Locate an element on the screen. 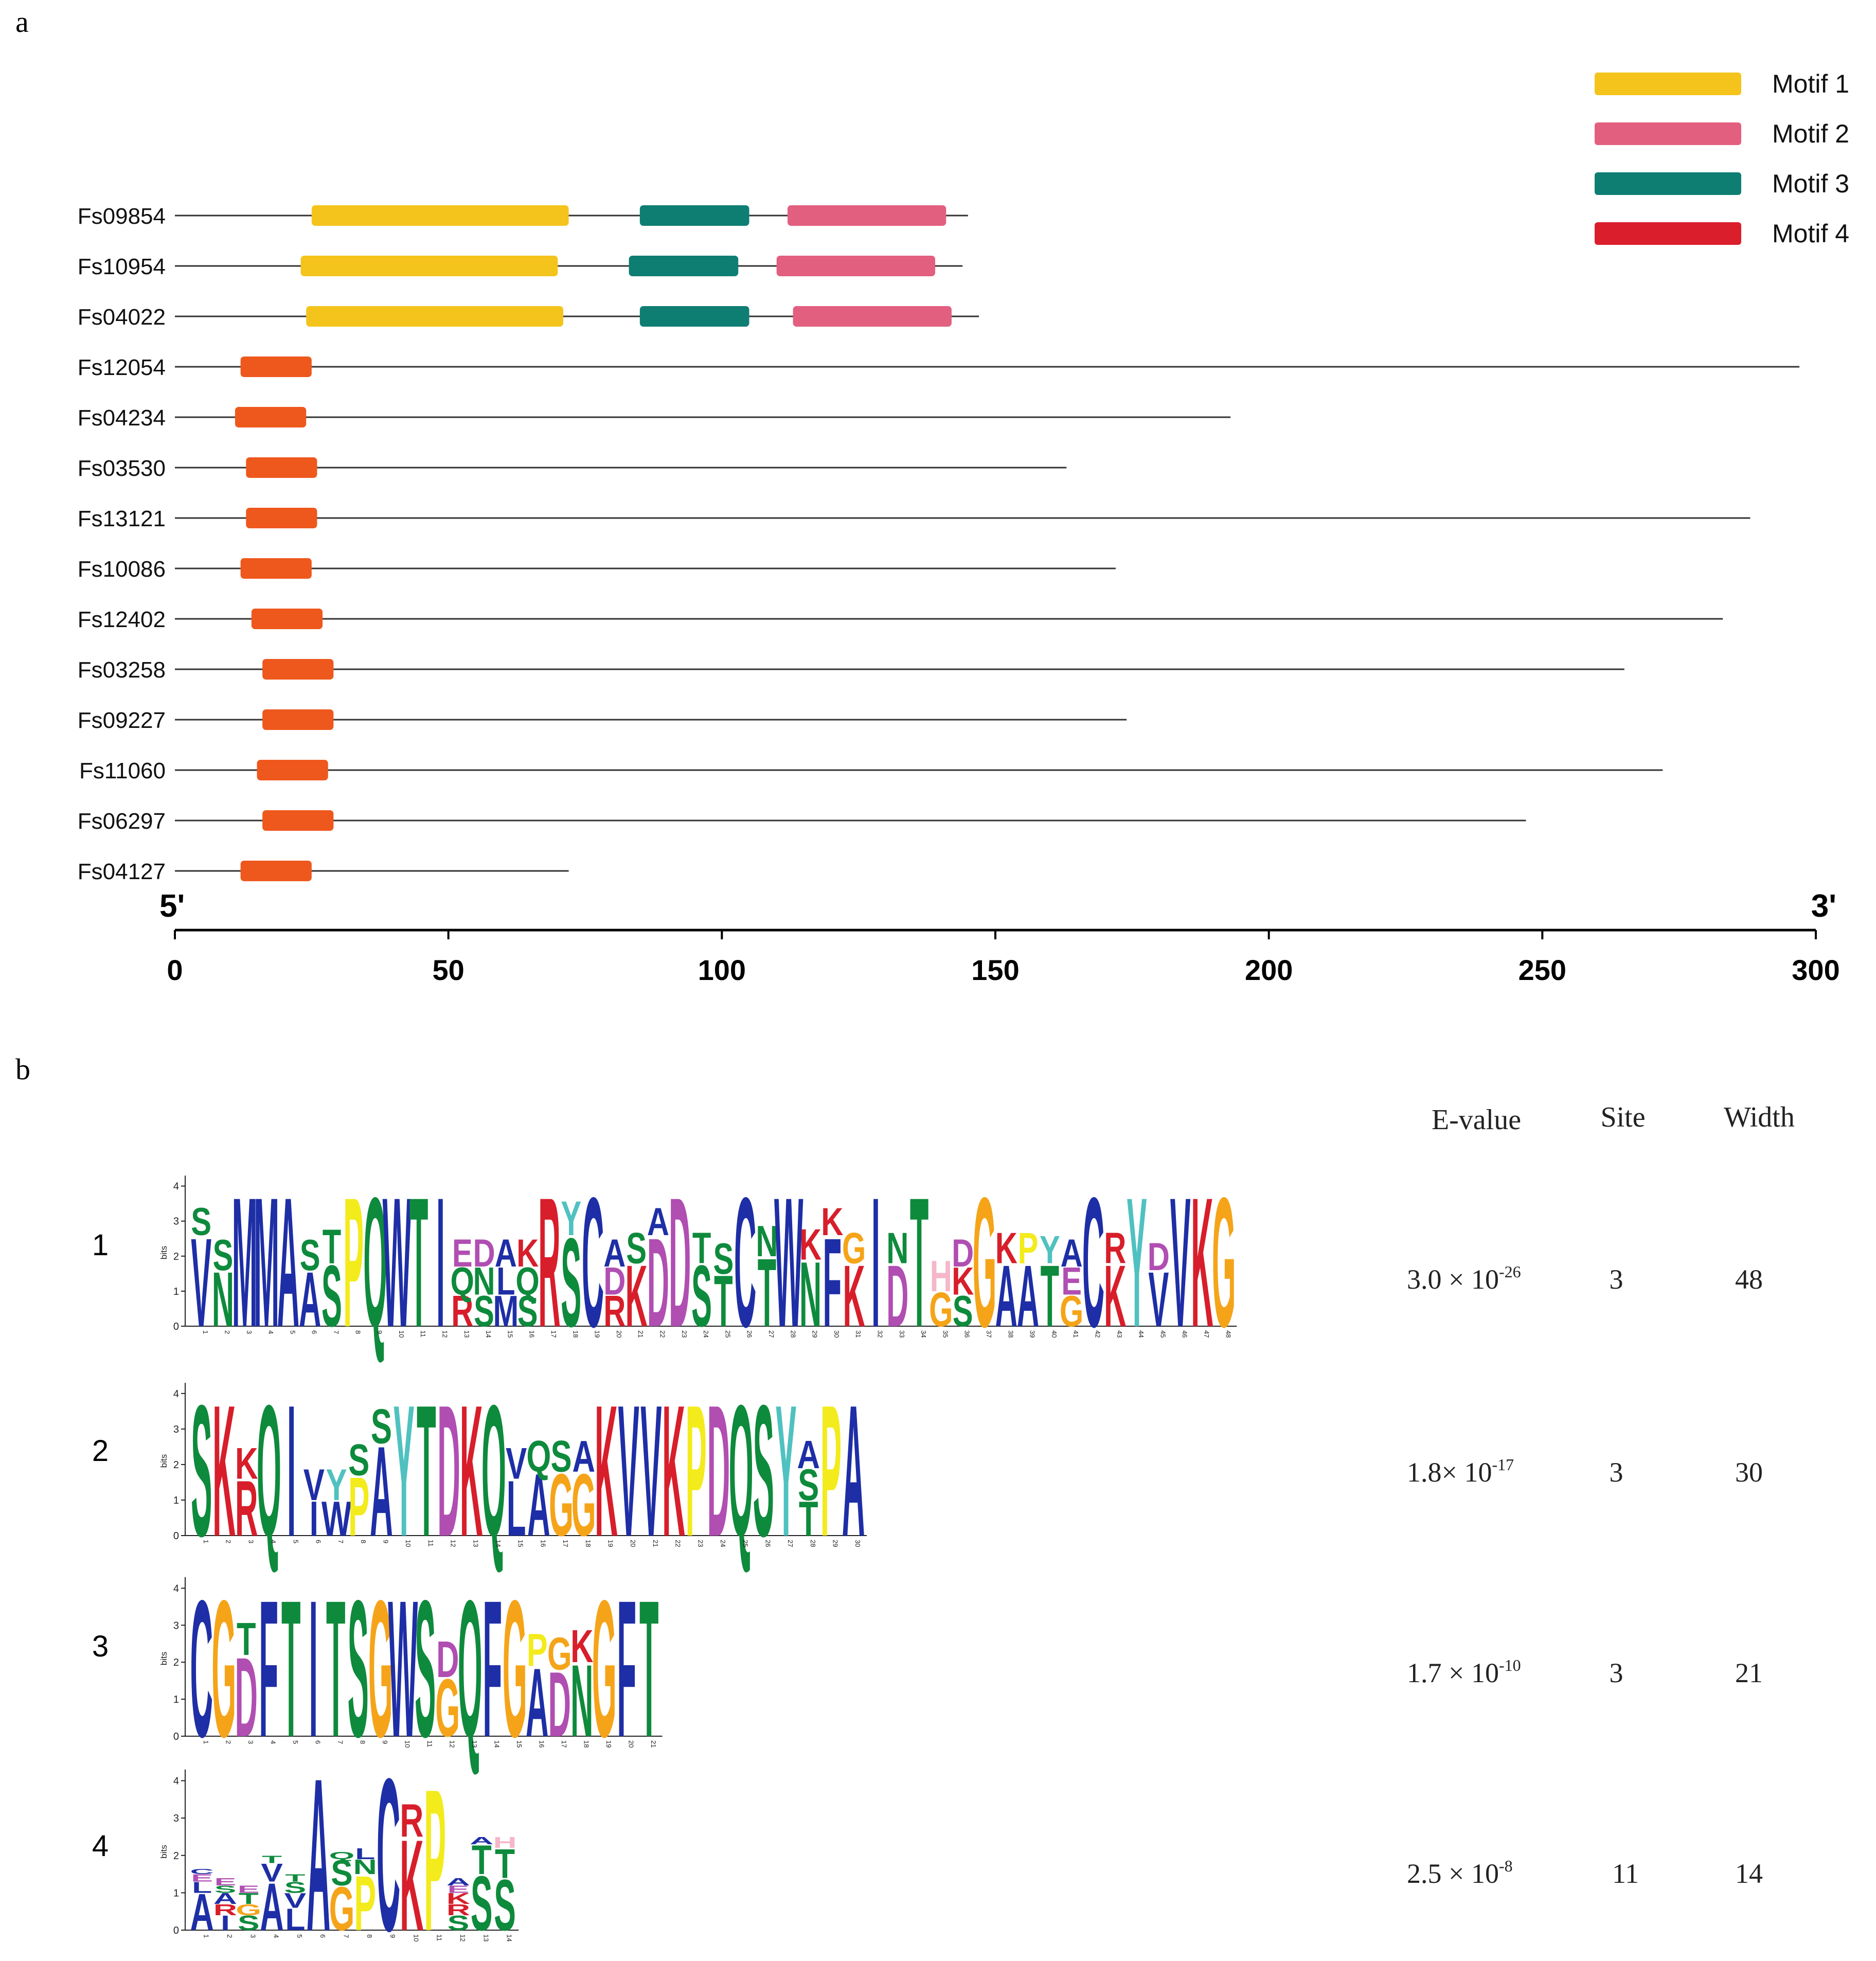 This screenshot has height=1961, width=1876. logo-position-label: 4 is located at coordinates (273, 1541).